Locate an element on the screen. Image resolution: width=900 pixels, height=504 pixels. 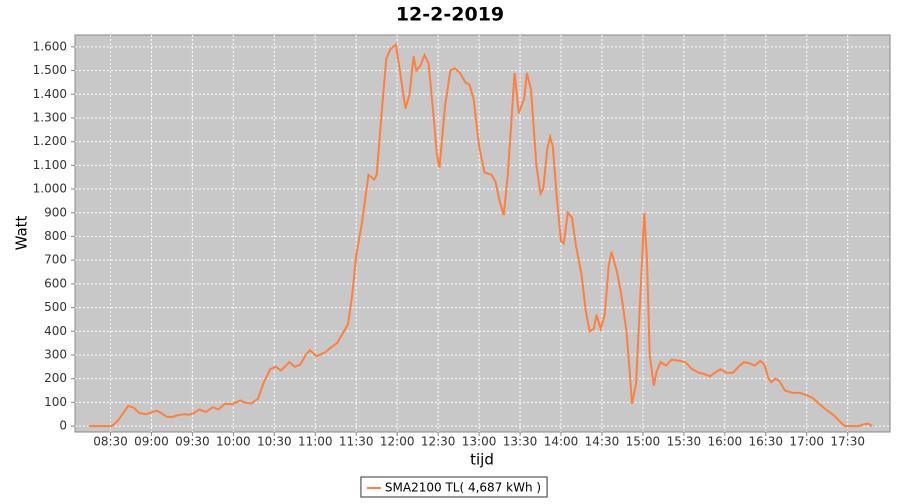
legend-box is located at coordinates (454, 487).